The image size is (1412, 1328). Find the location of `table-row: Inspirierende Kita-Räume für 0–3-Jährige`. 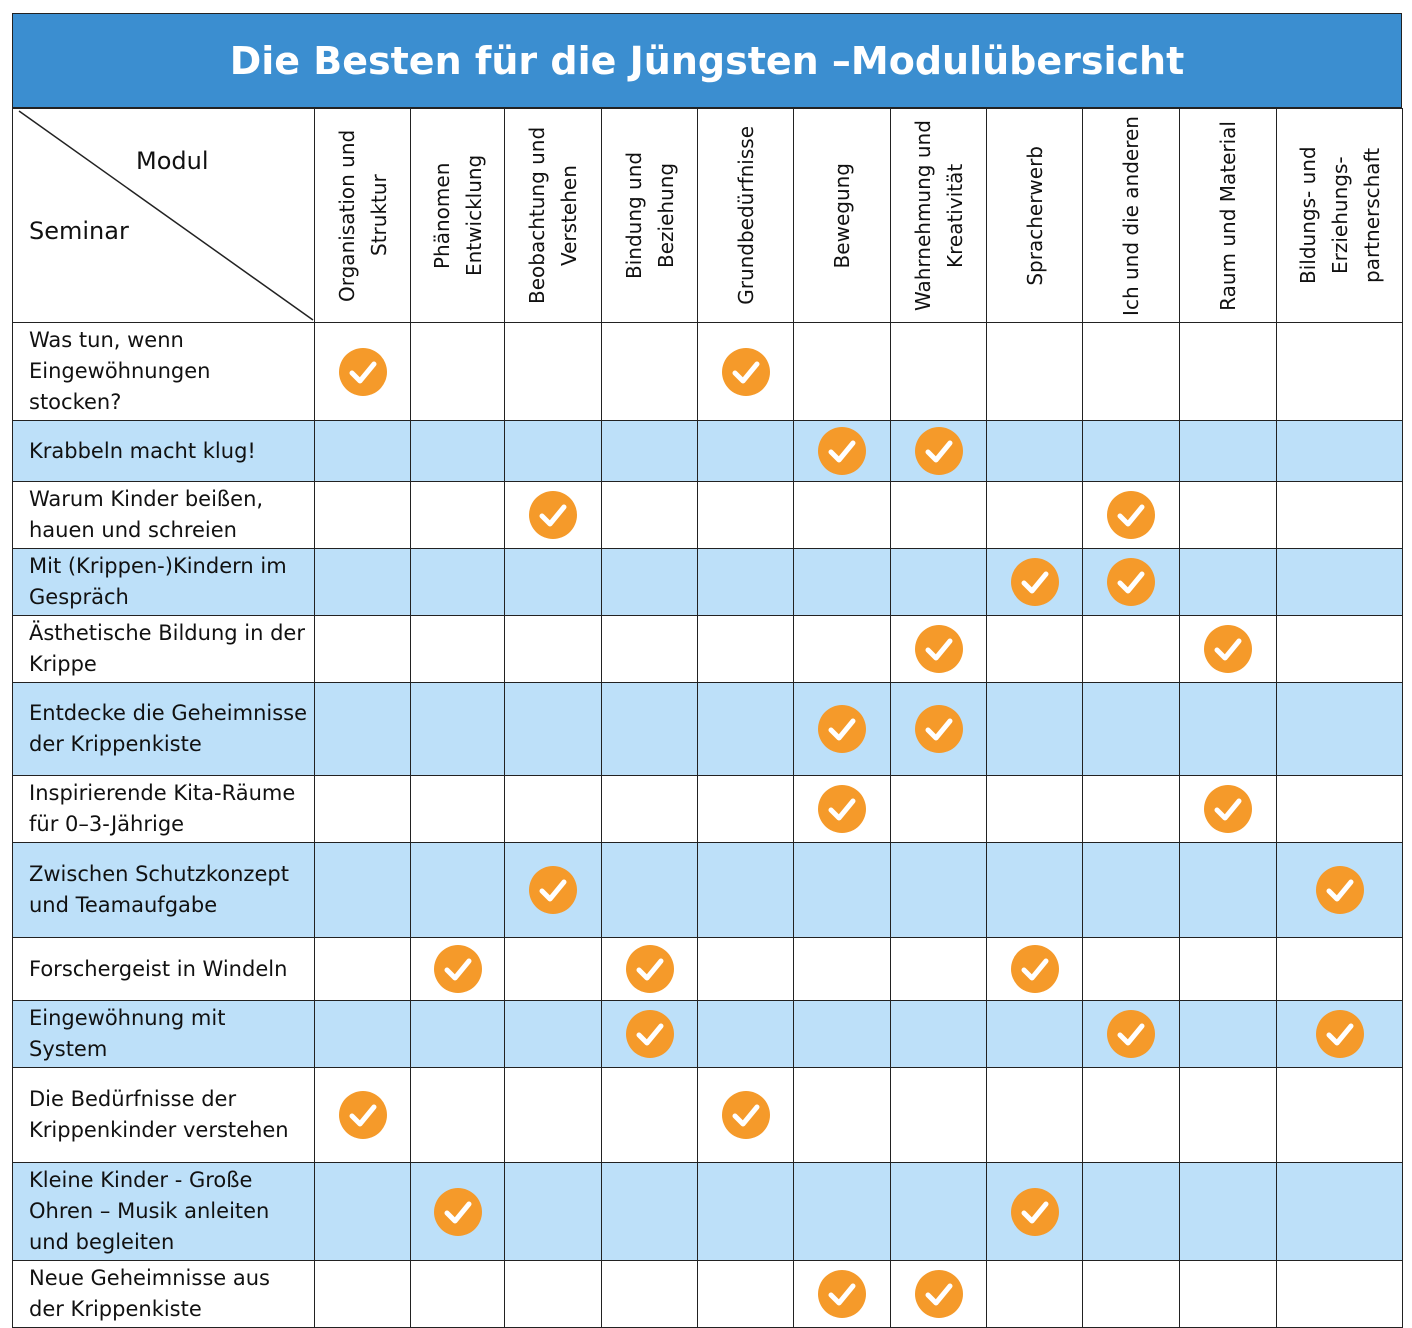

table-row: Inspirierende Kita-Räume für 0–3-Jährige is located at coordinates (707, 809).